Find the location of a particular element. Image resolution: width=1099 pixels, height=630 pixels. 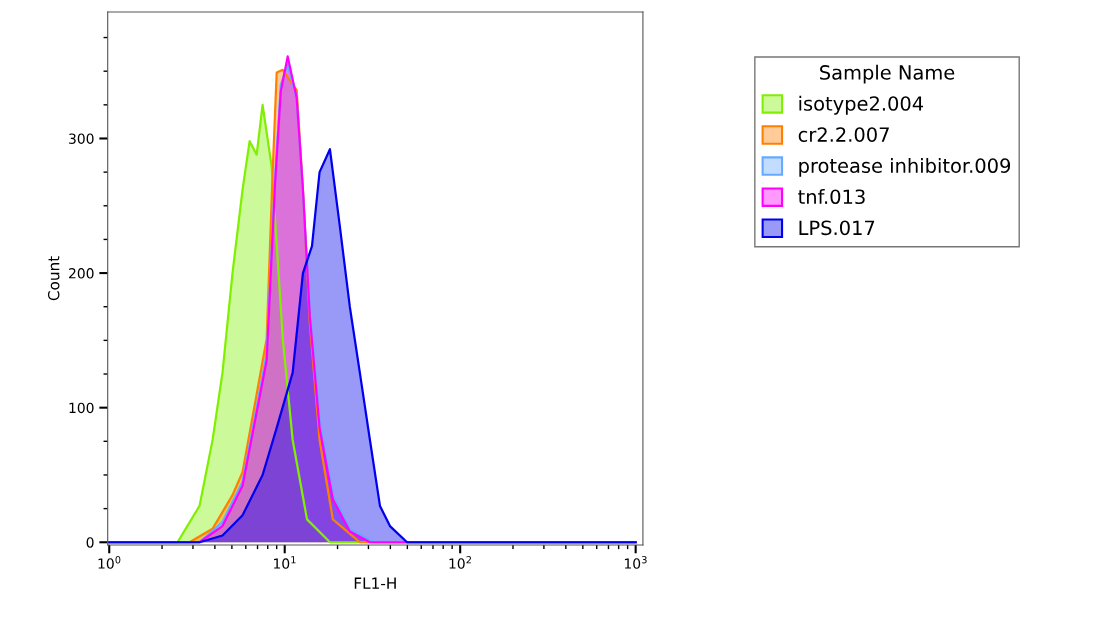

legend-label: LPS.017 is located at coordinates (837, 228).